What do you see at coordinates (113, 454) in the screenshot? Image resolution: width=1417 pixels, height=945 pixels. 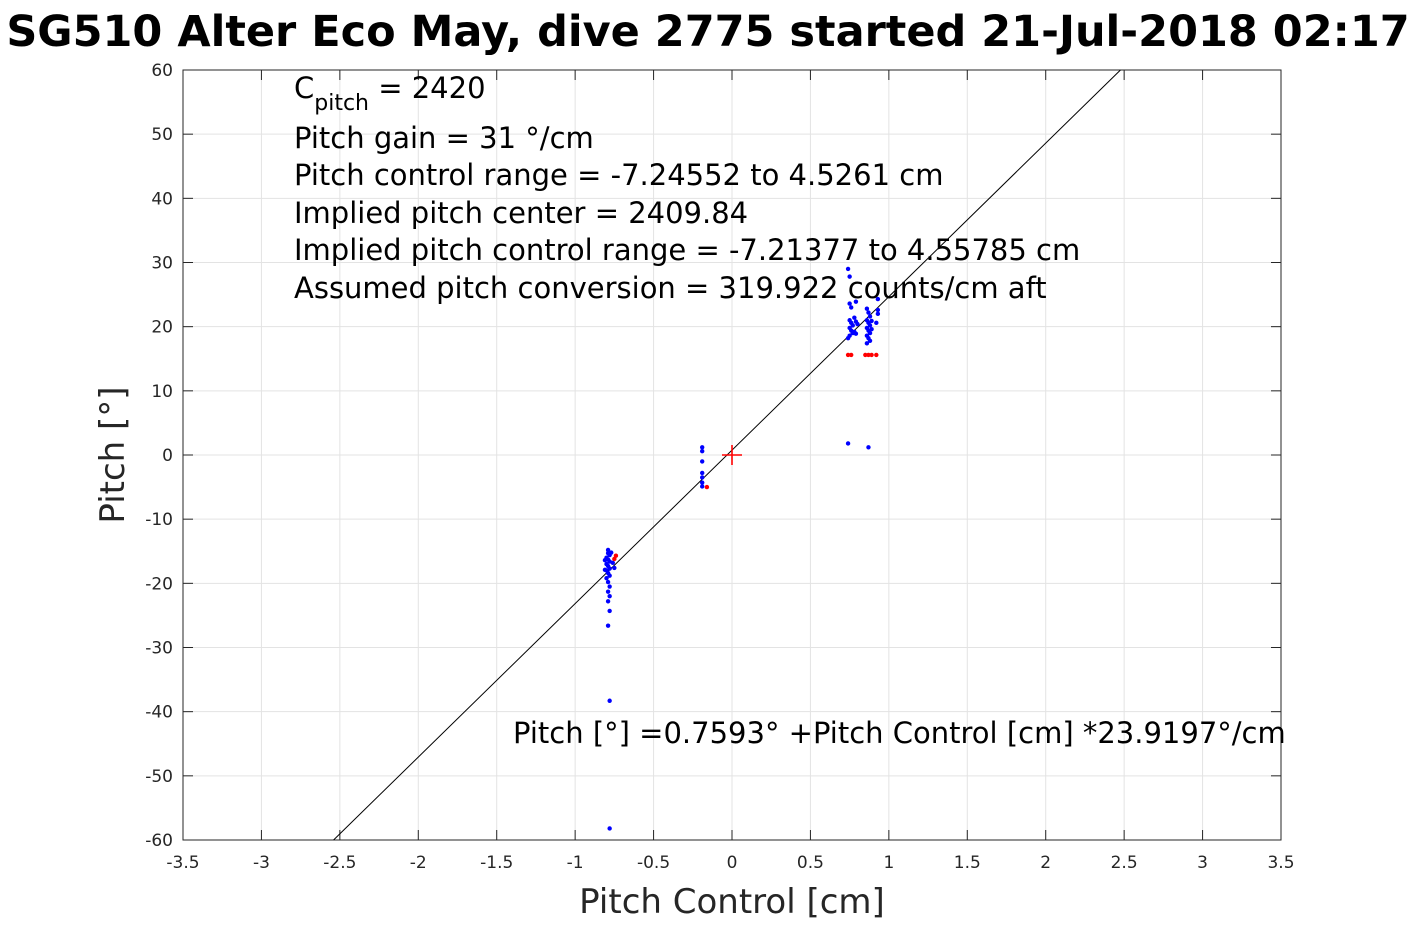 I see `y-axis-label: Pitch [°]` at bounding box center [113, 454].